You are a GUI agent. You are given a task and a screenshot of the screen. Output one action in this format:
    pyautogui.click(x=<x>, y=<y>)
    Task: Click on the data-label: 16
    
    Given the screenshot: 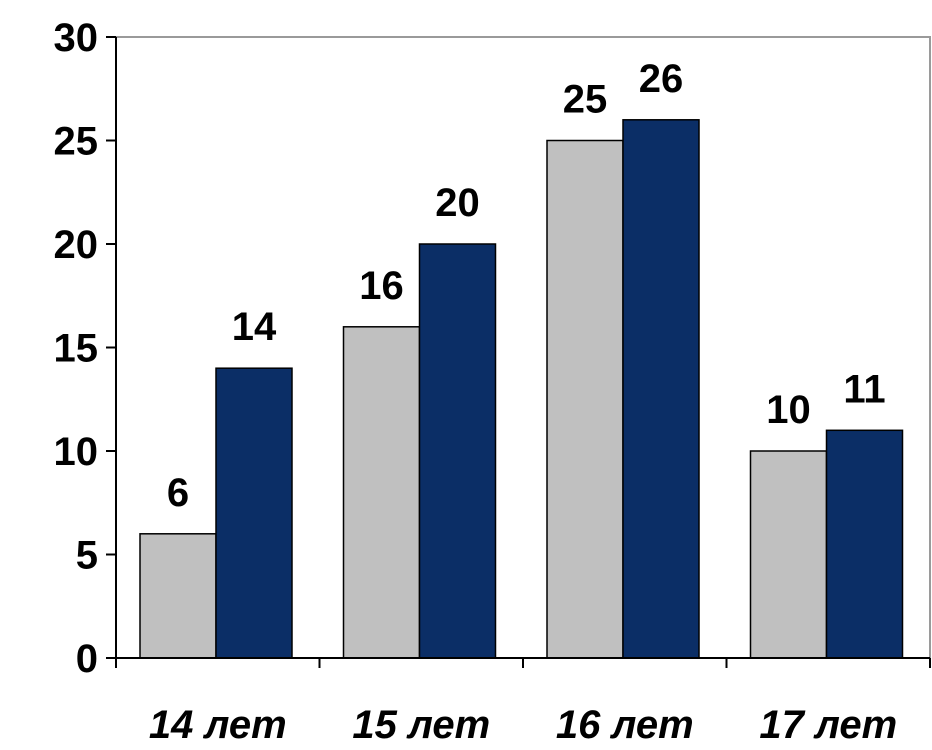 What is the action you would take?
    pyautogui.click(x=381, y=286)
    